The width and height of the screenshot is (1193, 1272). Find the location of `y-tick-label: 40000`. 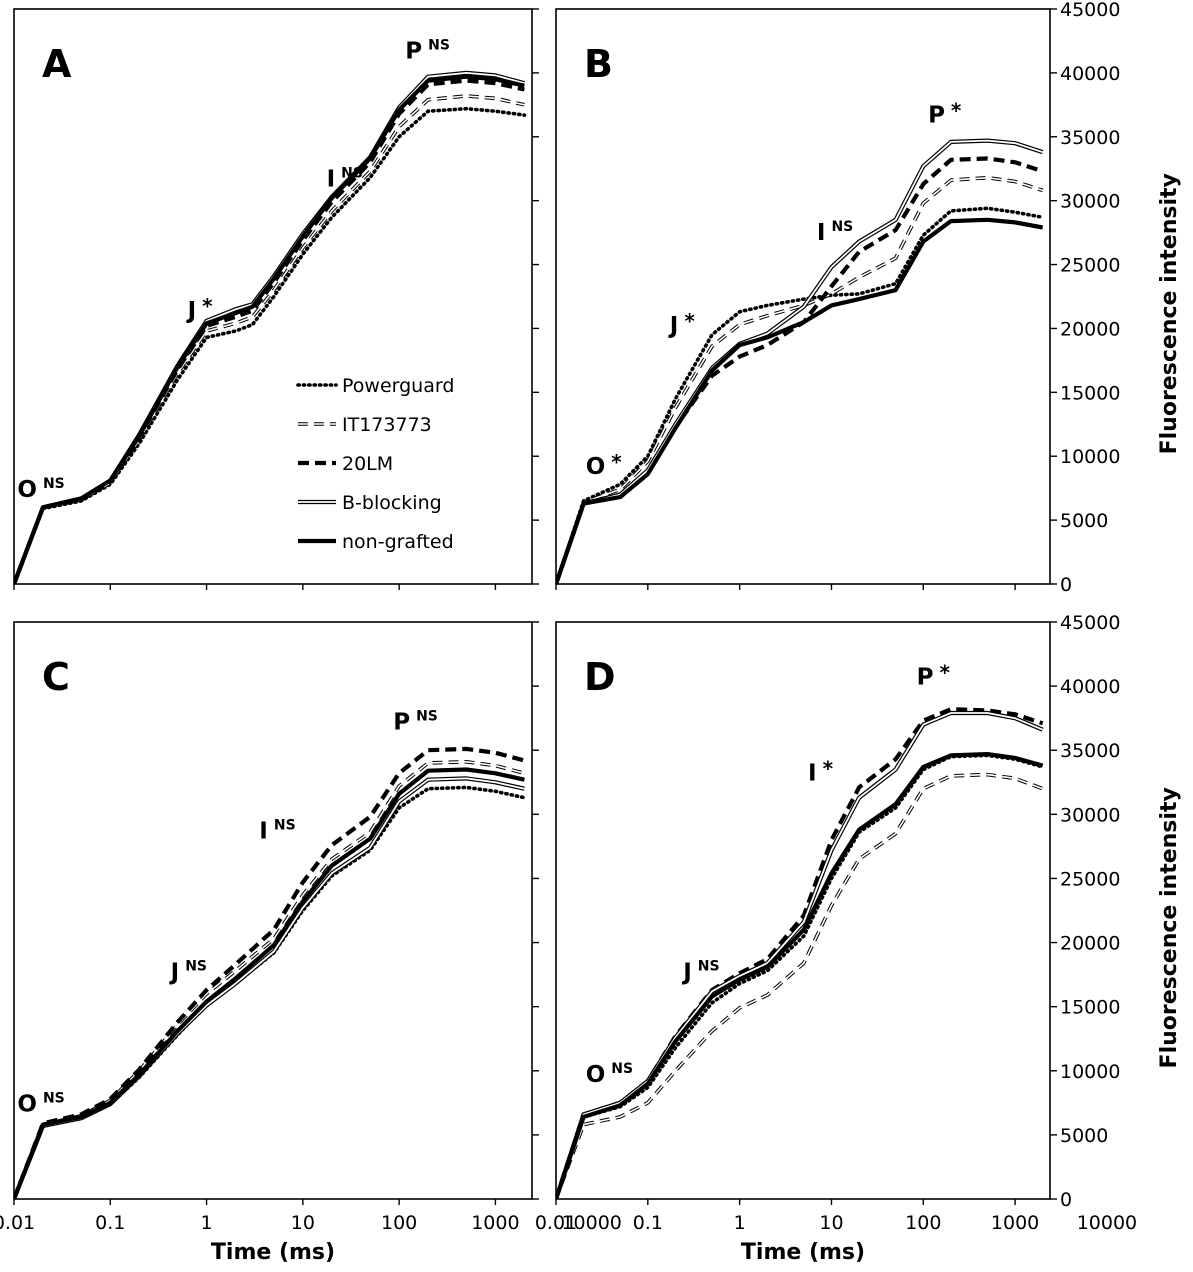

y-tick-label: 40000 is located at coordinates (1090, 687).